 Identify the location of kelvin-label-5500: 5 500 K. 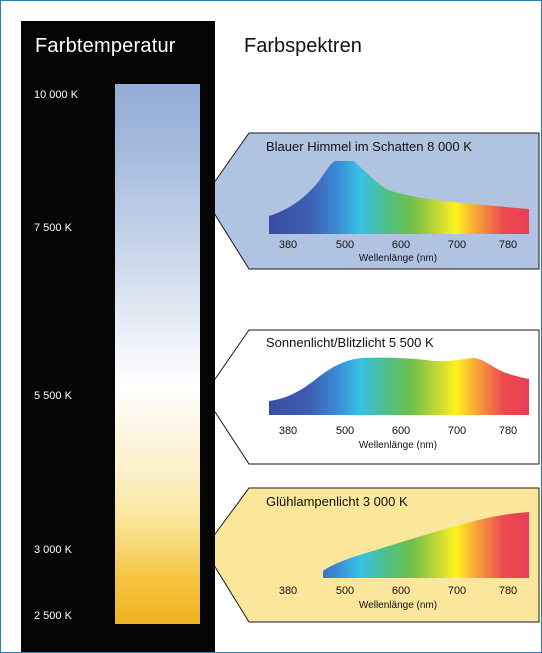
(53, 396).